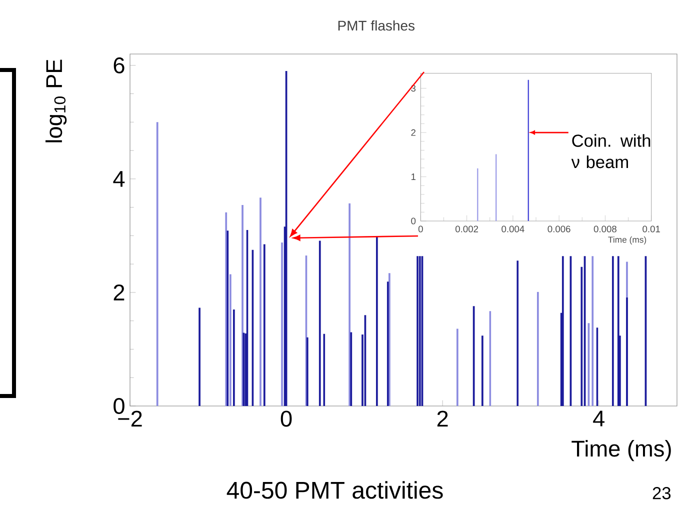 The height and width of the screenshot is (506, 679). I want to click on y-tick-label: 4, so click(119, 179).